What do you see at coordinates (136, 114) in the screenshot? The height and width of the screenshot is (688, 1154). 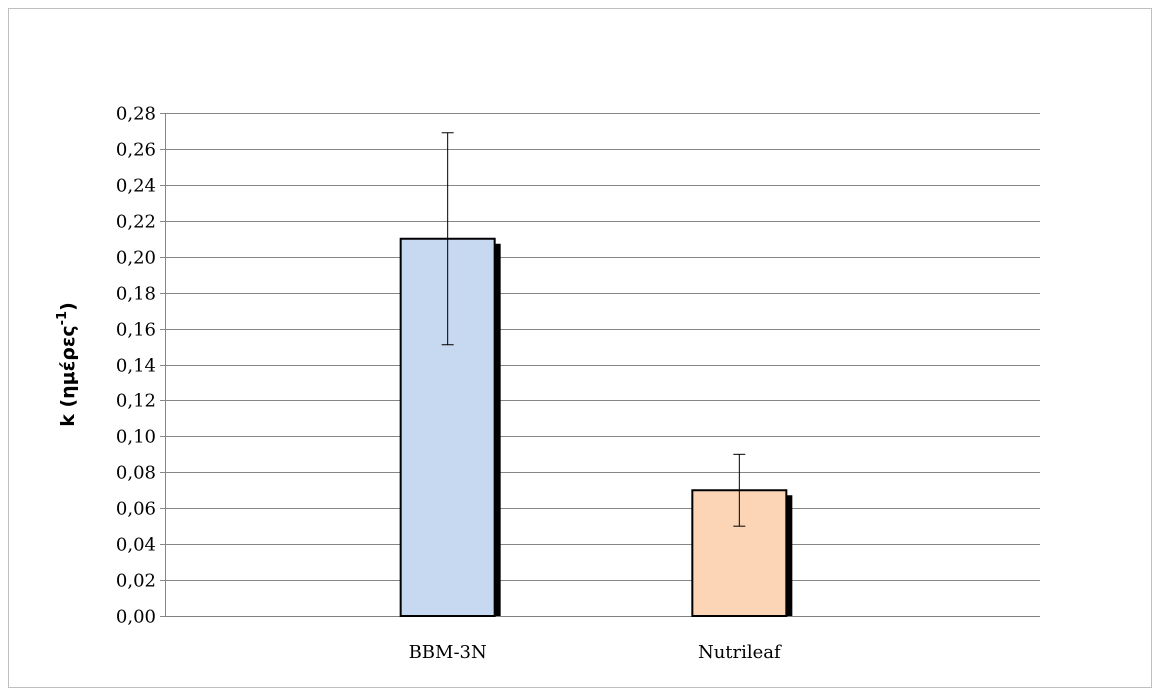 I see `y-tick-label: 0,28` at bounding box center [136, 114].